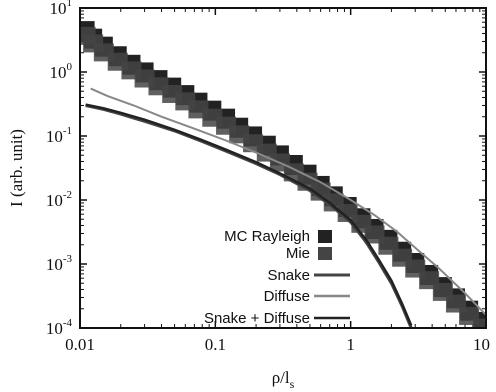  What do you see at coordinates (350, 344) in the screenshot?
I see `x-tick-label: 1` at bounding box center [350, 344].